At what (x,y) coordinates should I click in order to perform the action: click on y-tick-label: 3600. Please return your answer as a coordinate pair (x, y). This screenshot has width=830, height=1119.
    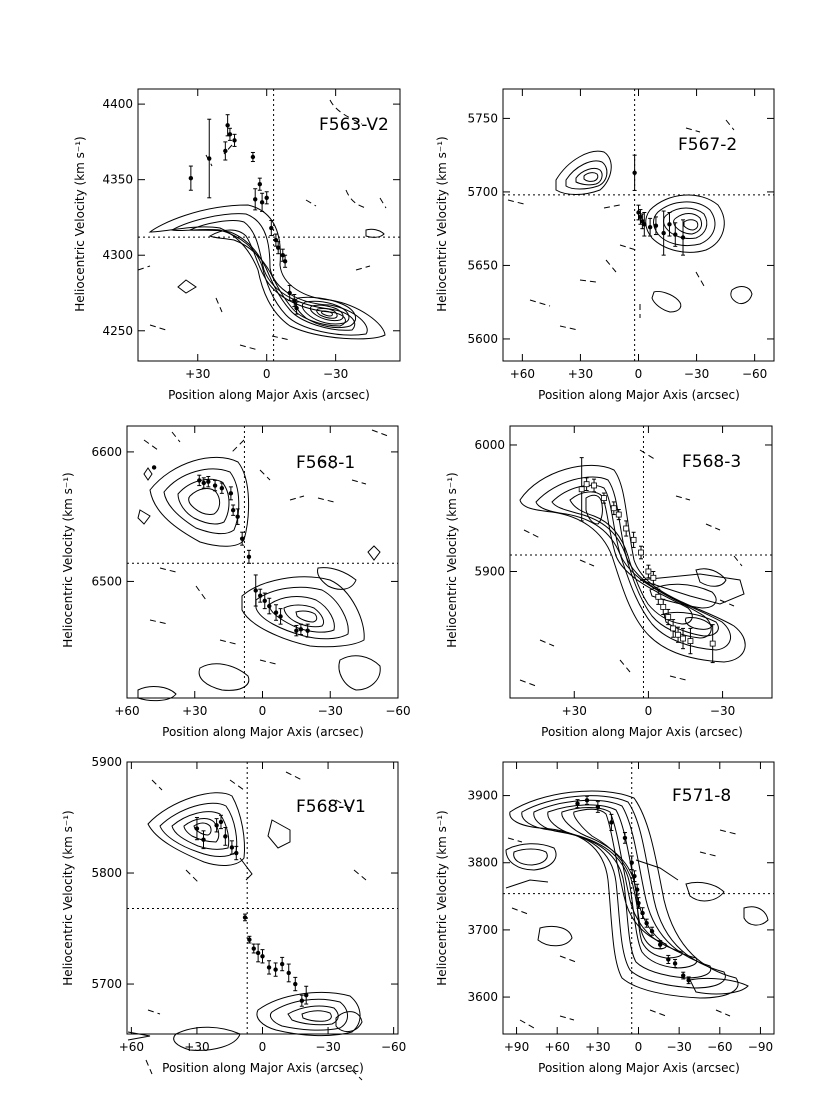
    Looking at the image, I should click on (482, 997).